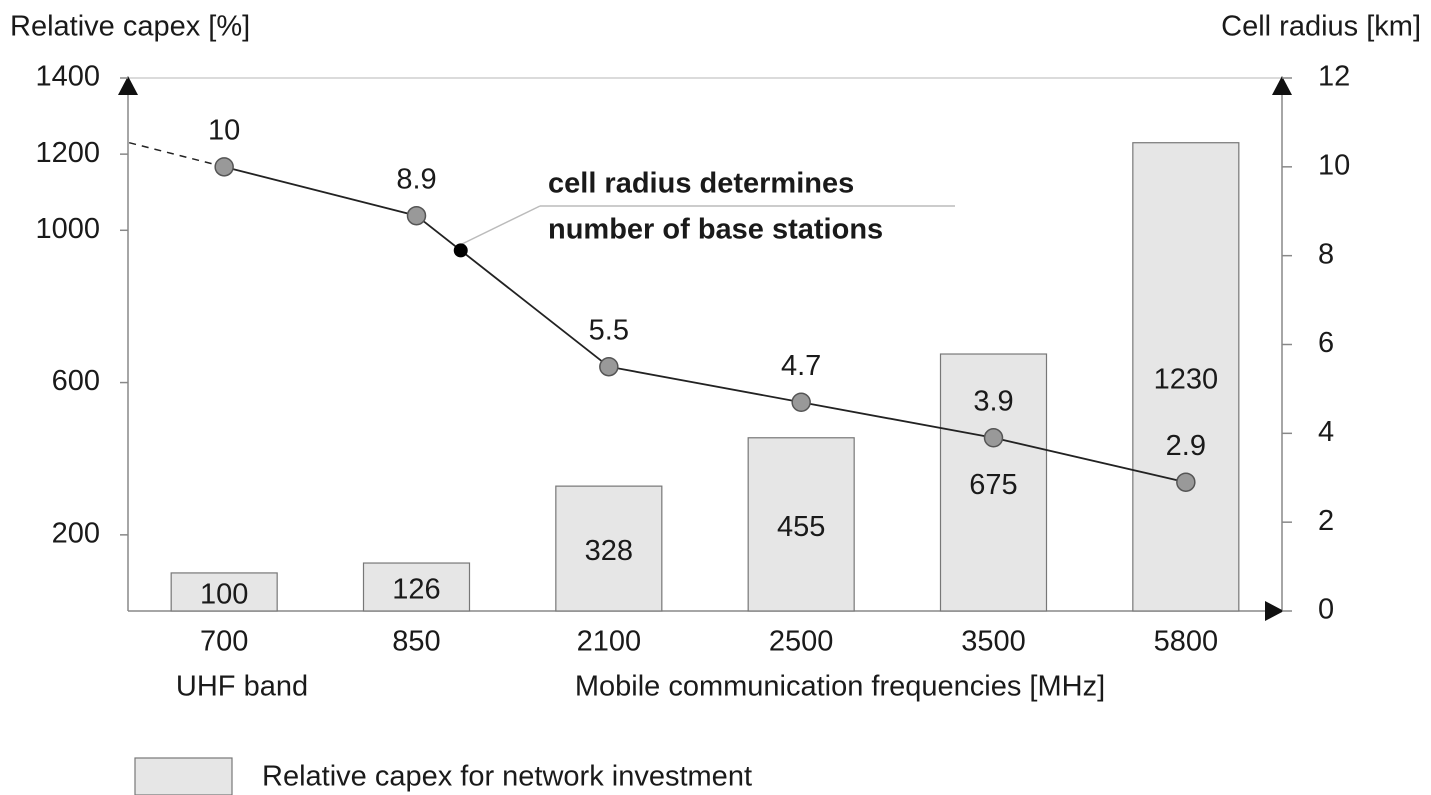 The image size is (1431, 795). What do you see at coordinates (224, 642) in the screenshot?
I see `x-tick-label: 700` at bounding box center [224, 642].